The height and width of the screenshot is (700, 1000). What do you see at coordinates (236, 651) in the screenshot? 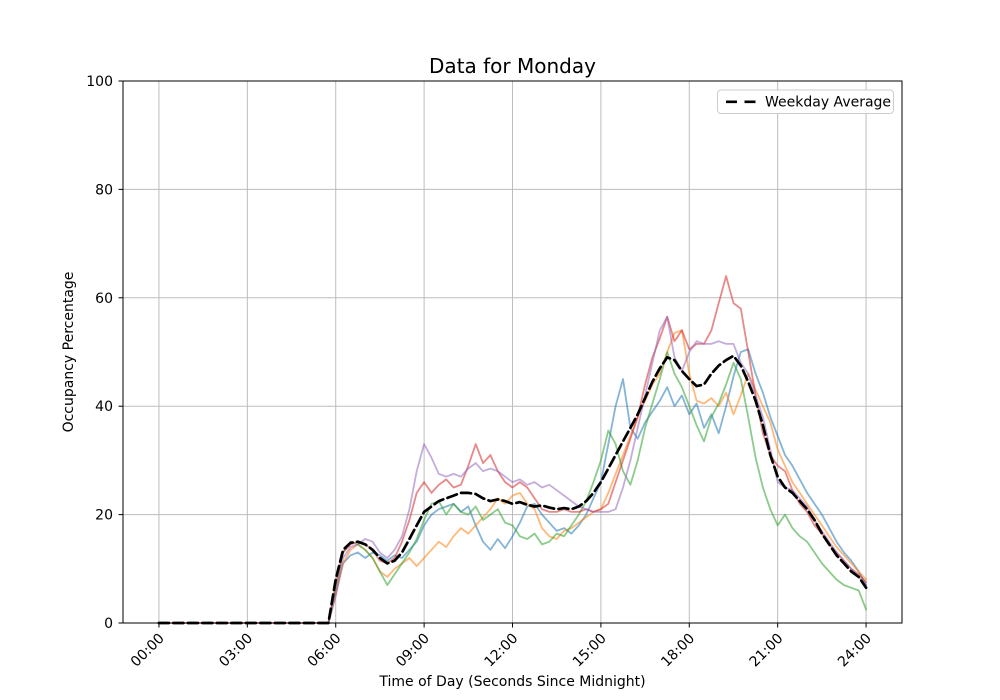
I see `x-tick-label: 03:00` at bounding box center [236, 651].